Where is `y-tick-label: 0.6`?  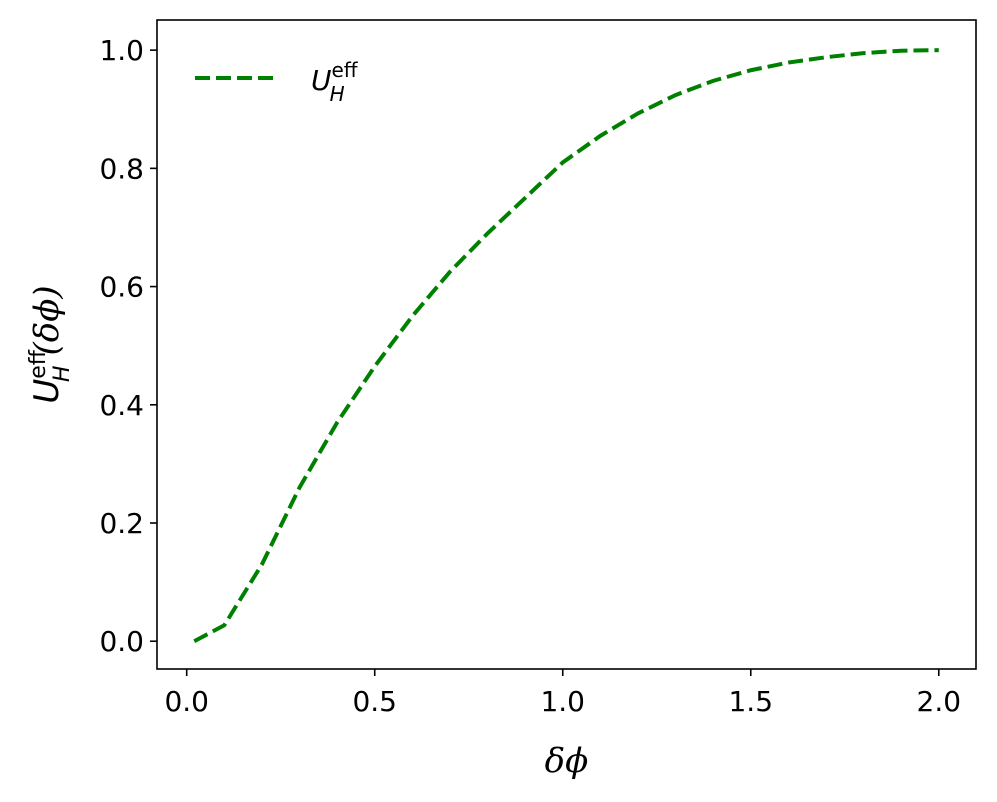 y-tick-label: 0.6 is located at coordinates (121, 287).